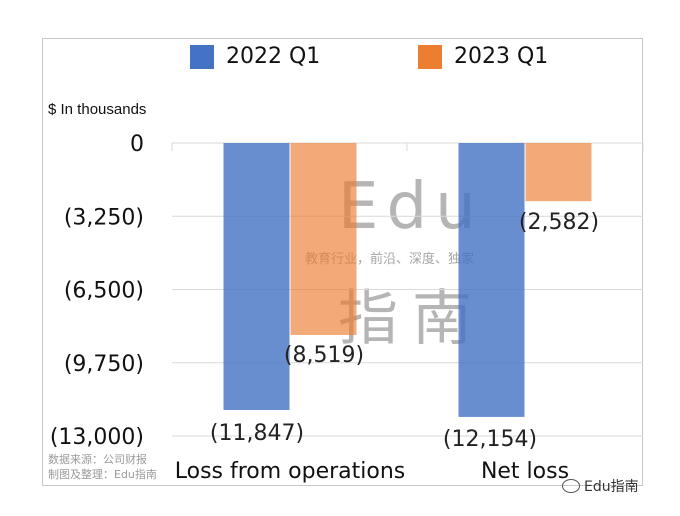  Describe the element at coordinates (104, 291) in the screenshot. I see `y-tick-label: (6,500)` at that location.